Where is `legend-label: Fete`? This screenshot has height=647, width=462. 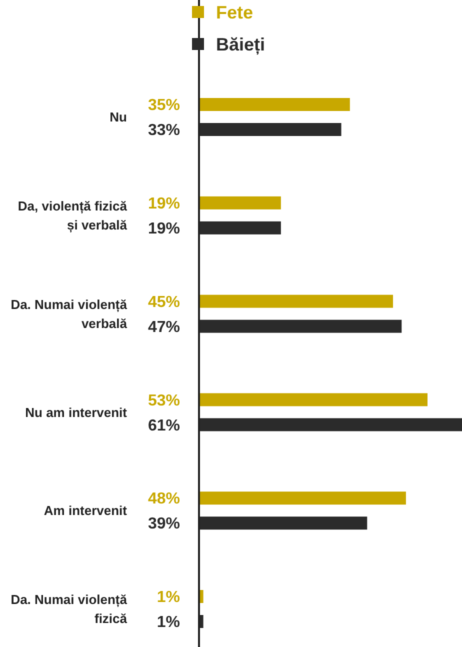 legend-label: Fete is located at coordinates (235, 12).